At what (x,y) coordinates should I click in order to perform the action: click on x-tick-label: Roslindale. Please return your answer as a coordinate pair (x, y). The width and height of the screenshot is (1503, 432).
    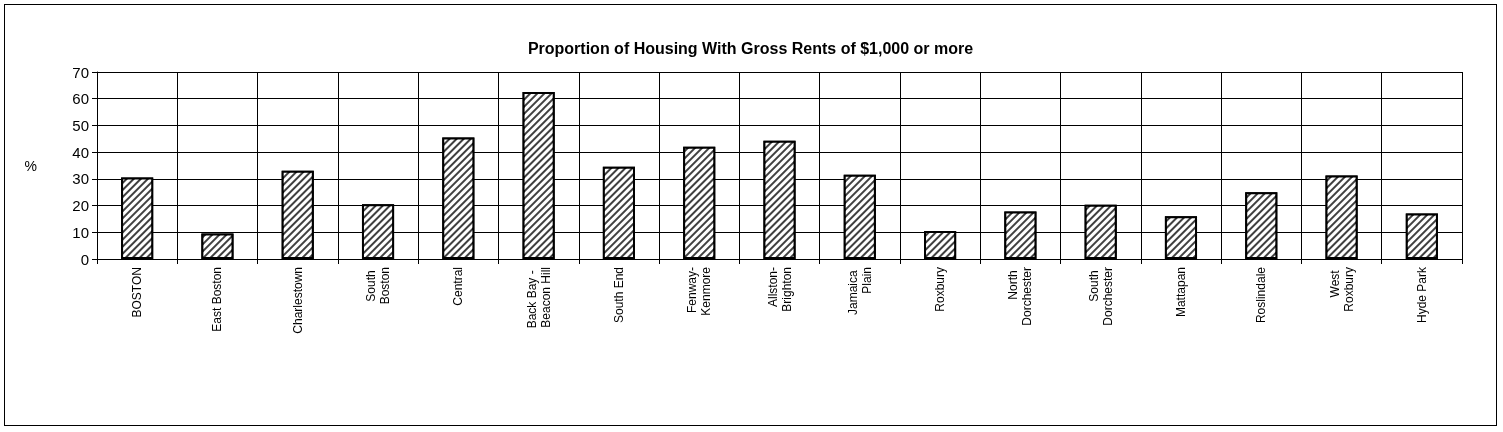
    Looking at the image, I should click on (1261, 295).